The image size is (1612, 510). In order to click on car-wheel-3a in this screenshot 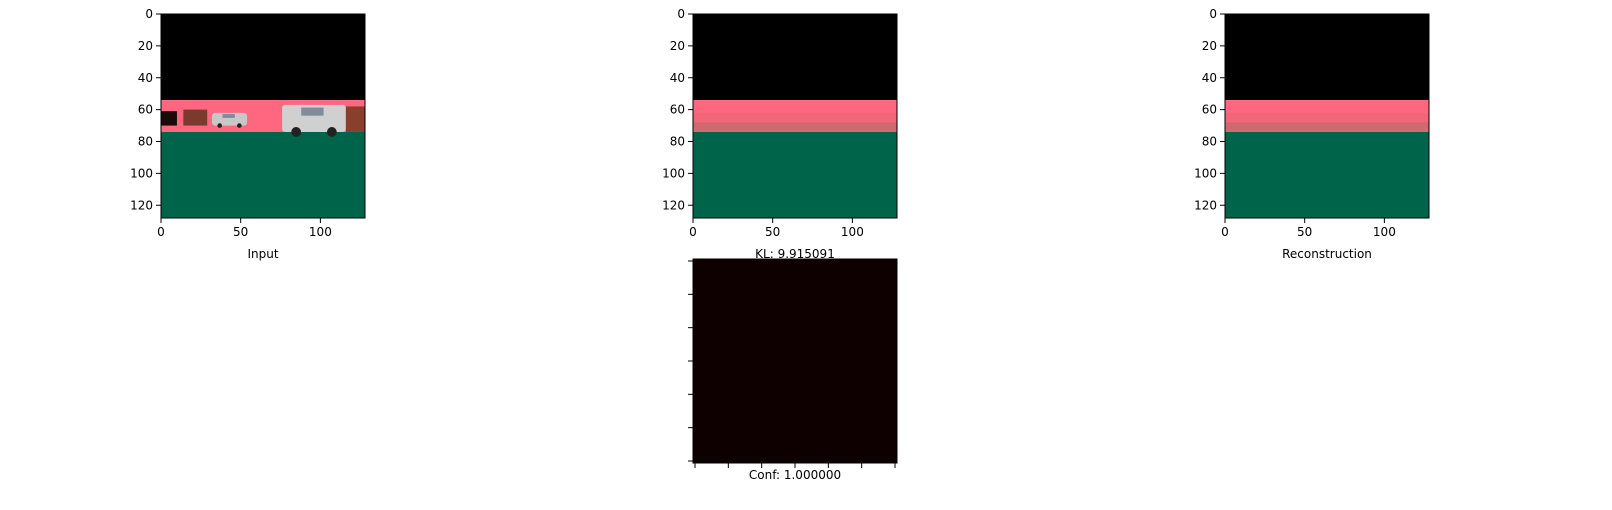, I will do `click(296, 132)`.